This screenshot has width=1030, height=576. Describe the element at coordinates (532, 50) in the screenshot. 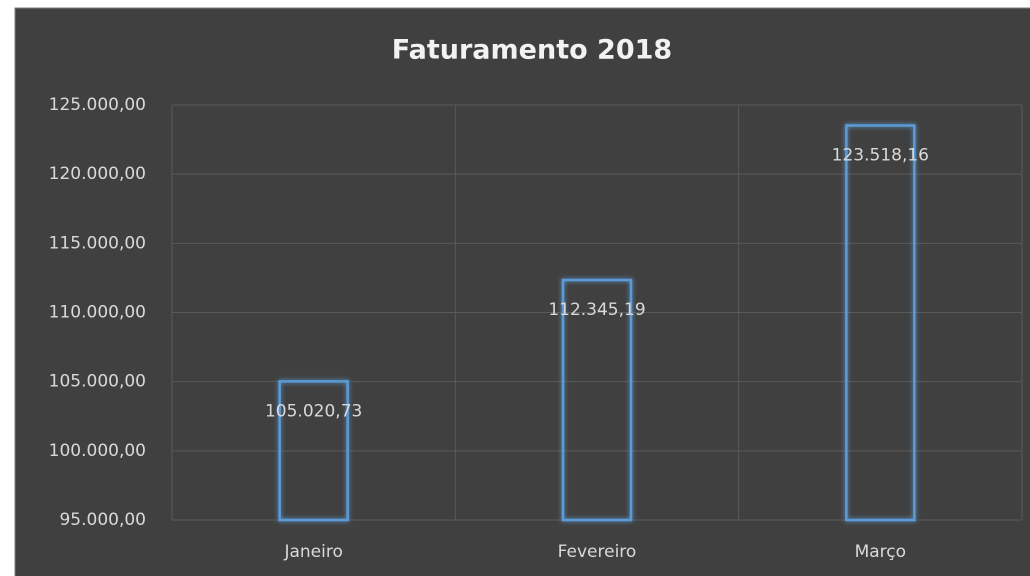

I see `chart-title: Faturamento 2018` at that location.